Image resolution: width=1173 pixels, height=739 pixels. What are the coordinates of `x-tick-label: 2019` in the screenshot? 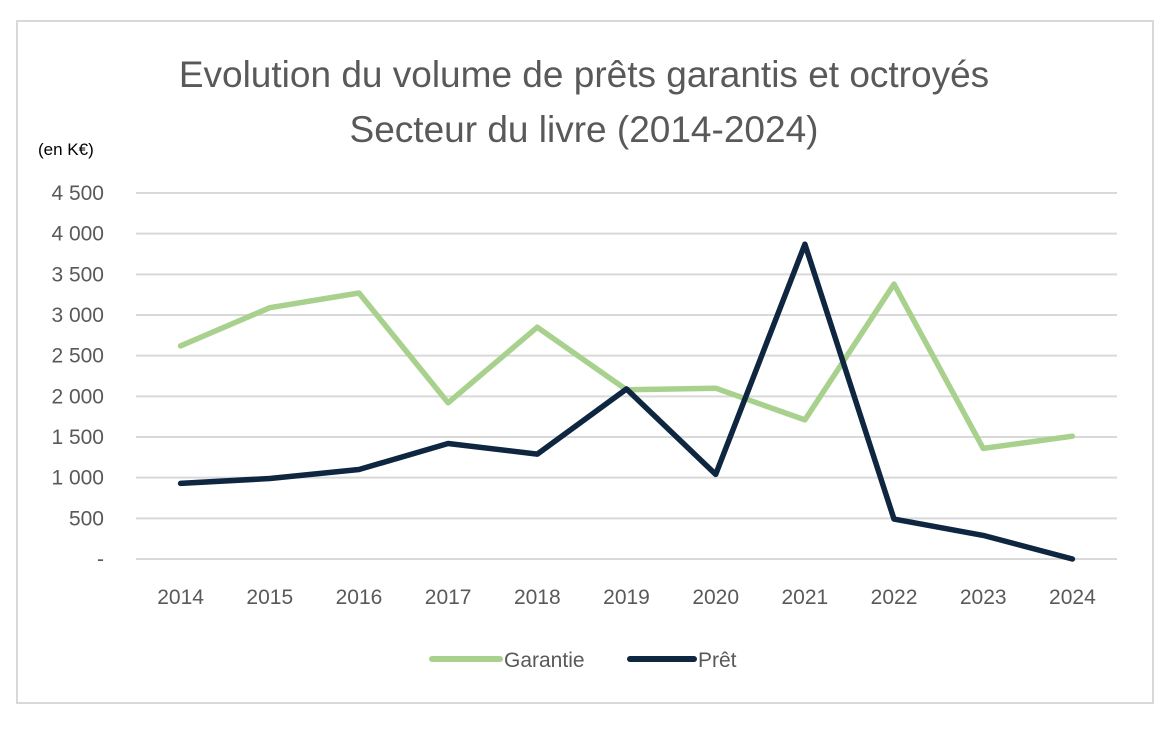 It's located at (626, 597).